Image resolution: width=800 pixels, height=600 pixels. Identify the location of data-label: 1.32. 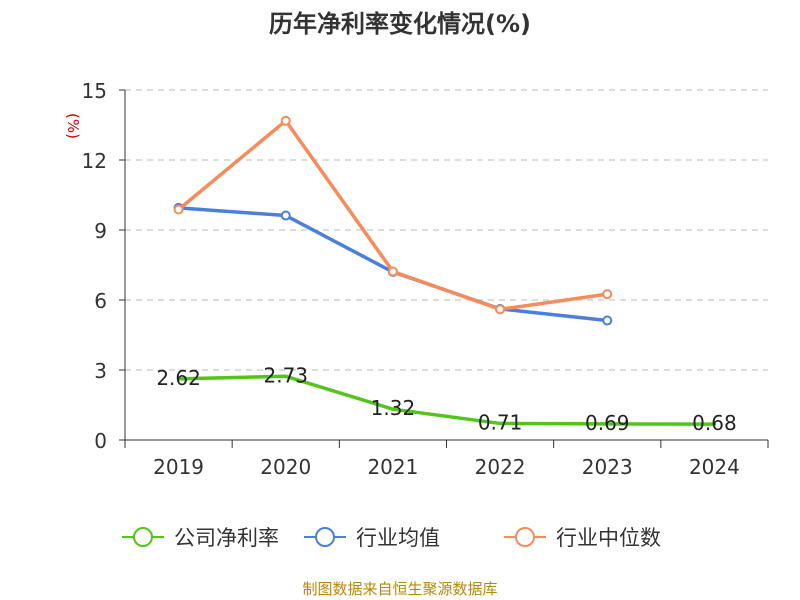
(393, 408).